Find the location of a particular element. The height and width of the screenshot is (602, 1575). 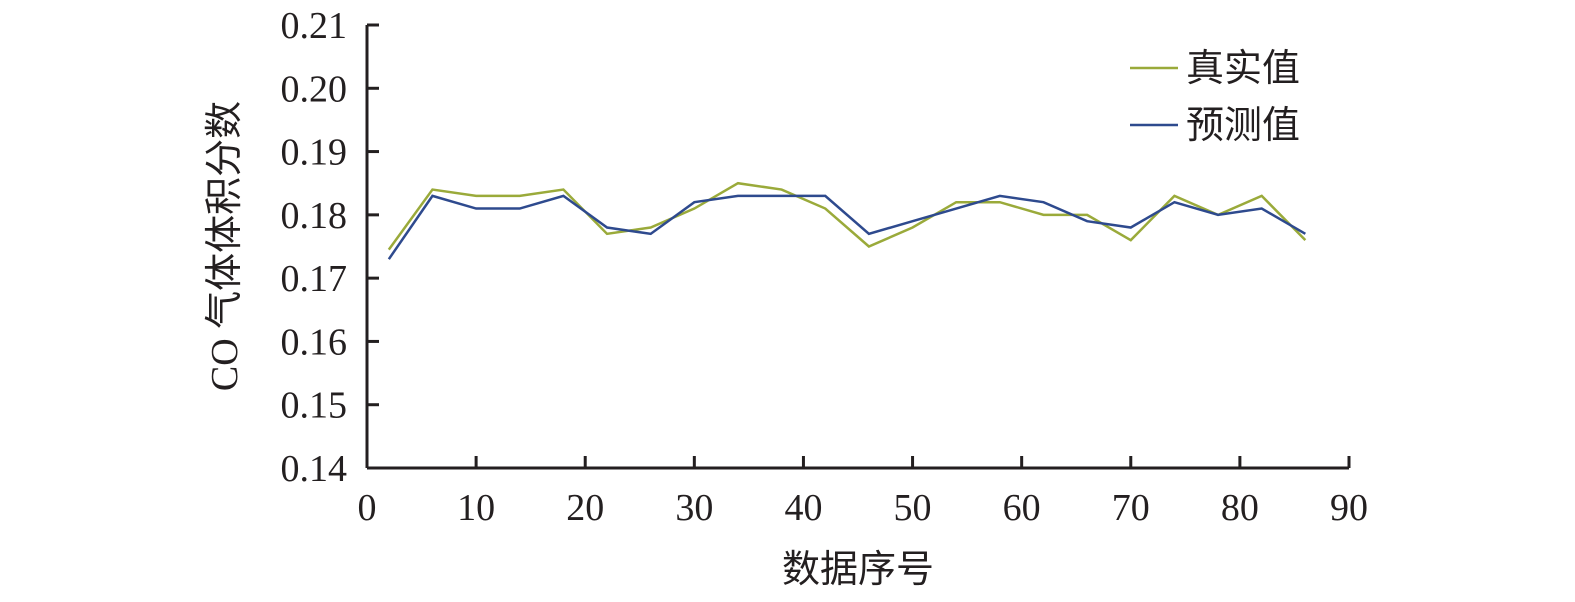

series-group is located at coordinates (847, 220).